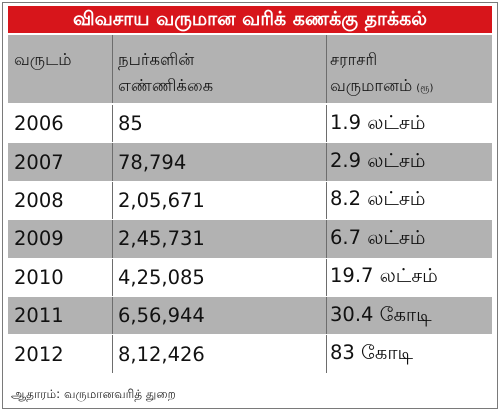  I want to click on table-row: 2010 4,25,085 19.7 லட்சம், so click(250, 277).